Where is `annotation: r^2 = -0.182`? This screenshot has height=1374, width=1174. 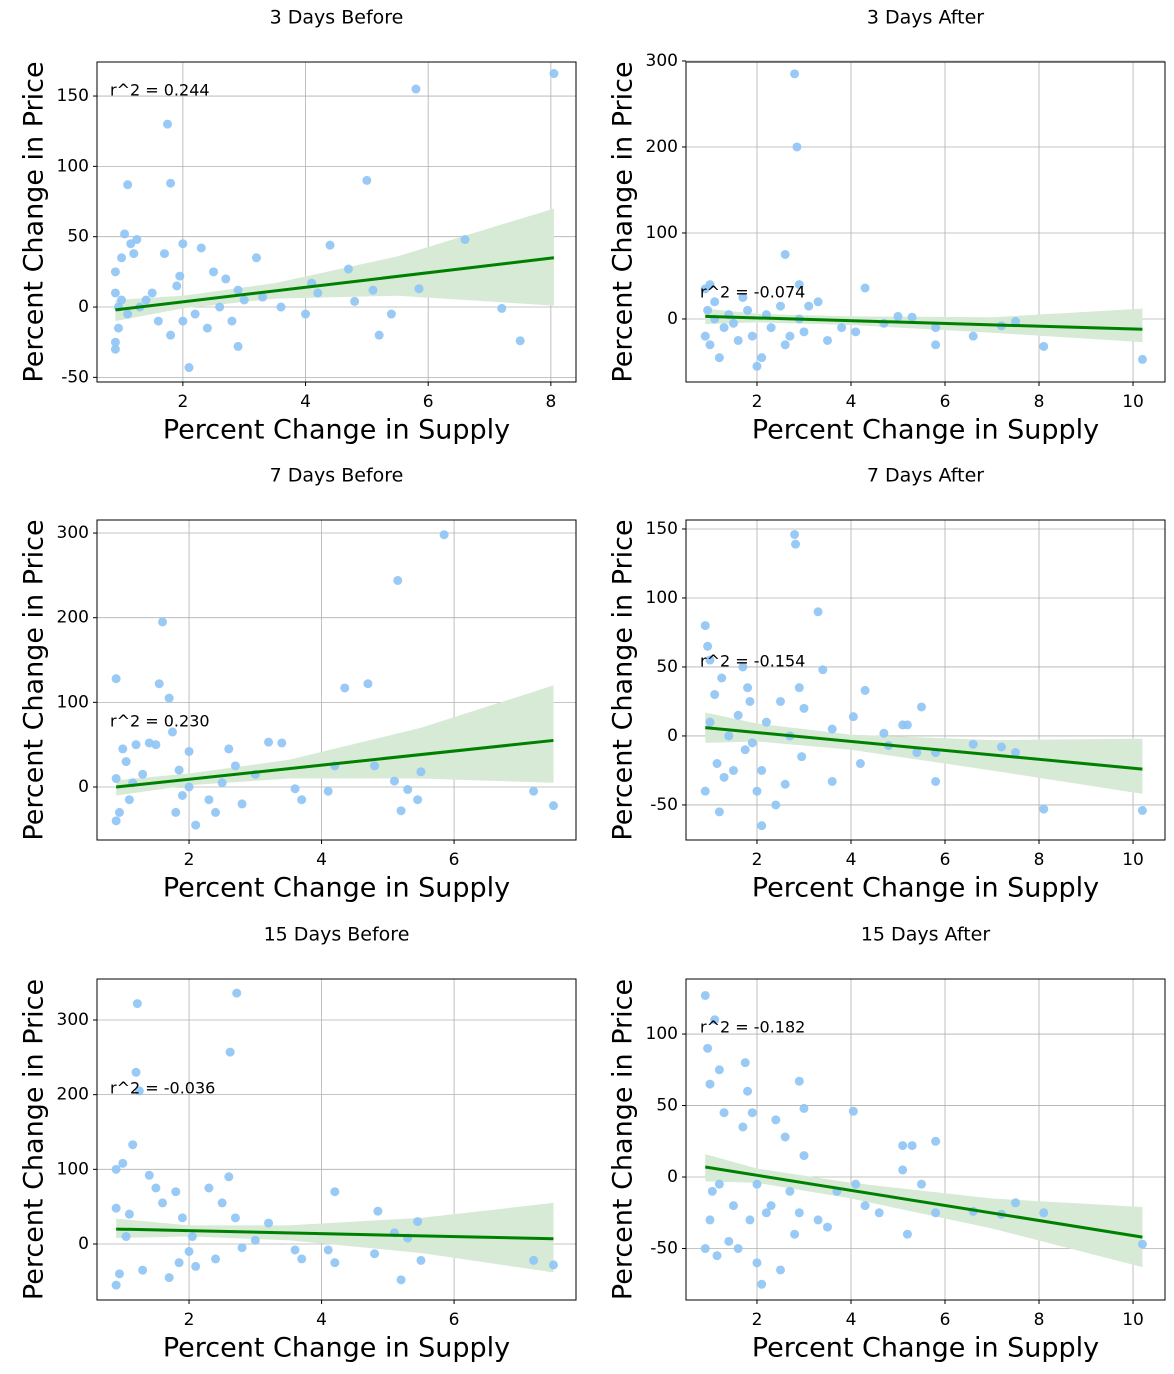
annotation: r^2 = -0.182 is located at coordinates (752, 1027).